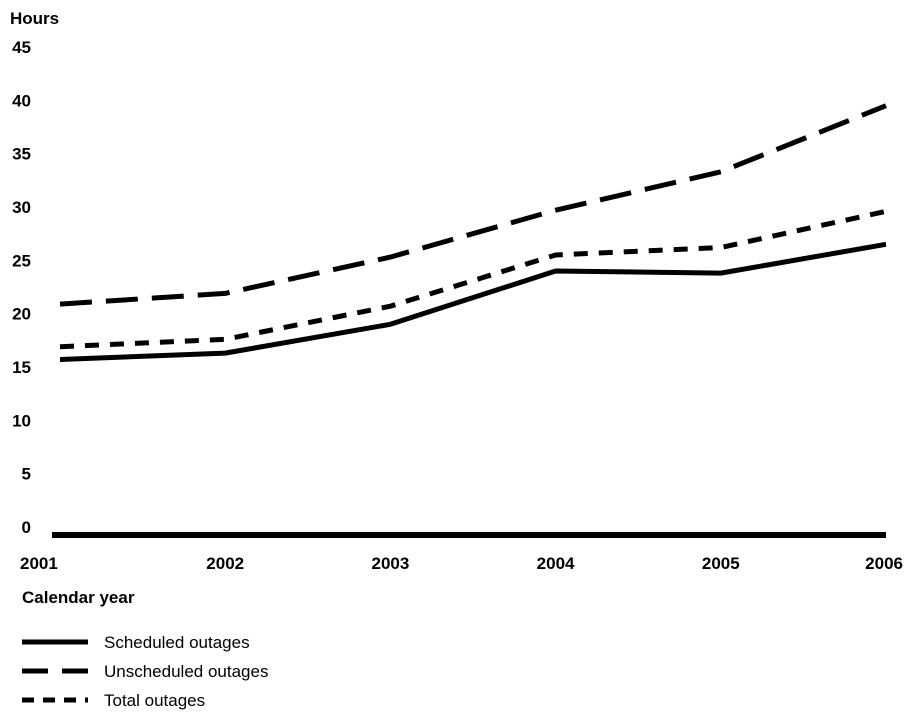  I want to click on y-axis-ticks: 0 5 10 15 20 25 30 35 40 45, so click(21, 287).